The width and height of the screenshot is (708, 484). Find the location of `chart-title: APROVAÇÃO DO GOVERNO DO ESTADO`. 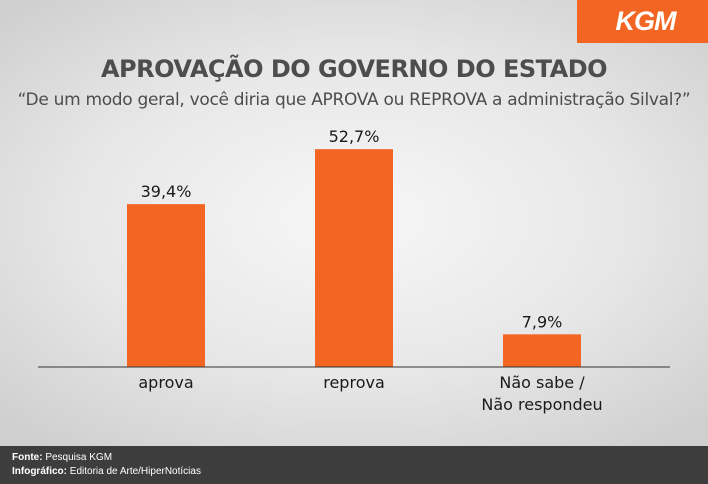

chart-title: APROVAÇÃO DO GOVERNO DO ESTADO is located at coordinates (354, 69).